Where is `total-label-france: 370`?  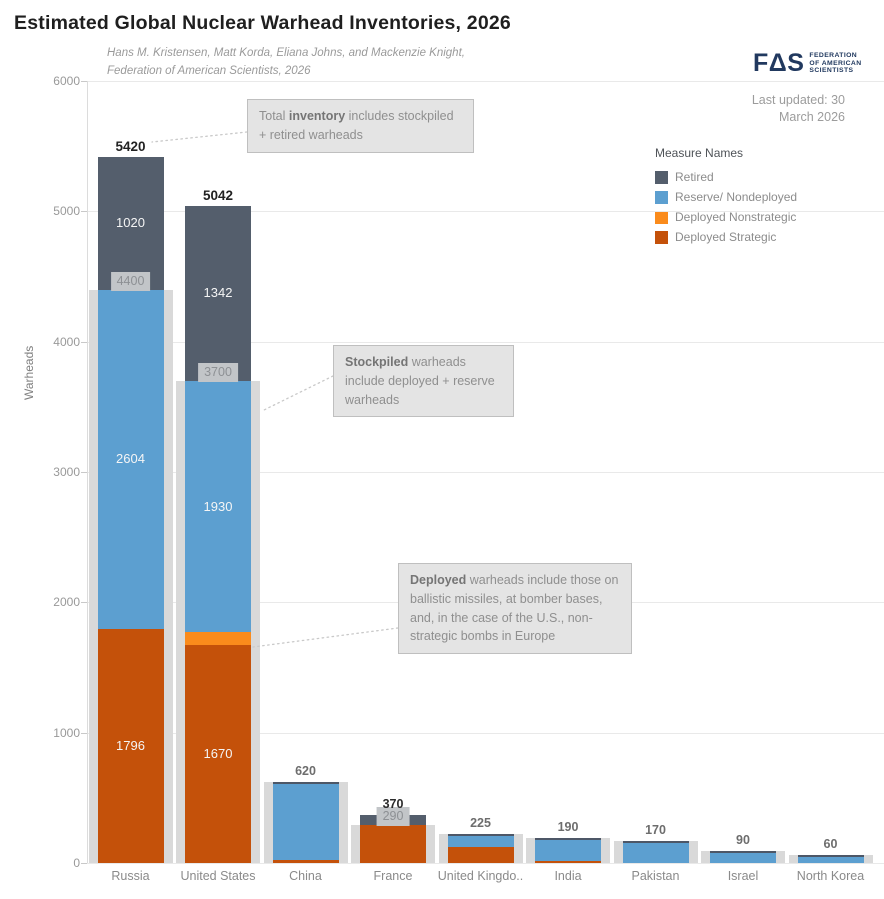
total-label-france: 370 is located at coordinates (393, 803).